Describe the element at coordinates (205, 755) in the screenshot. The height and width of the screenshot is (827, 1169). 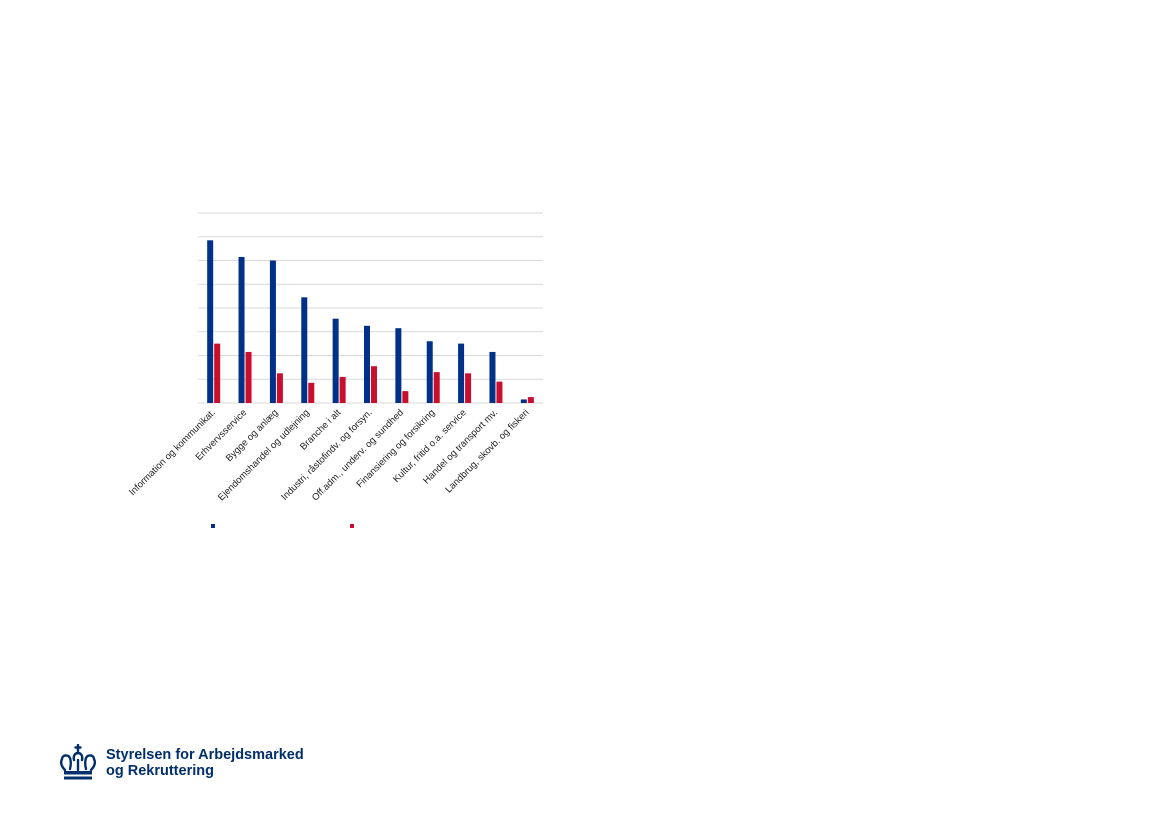
I see `logo-line-1: Styrelsen for Arbejdsmarked` at that location.